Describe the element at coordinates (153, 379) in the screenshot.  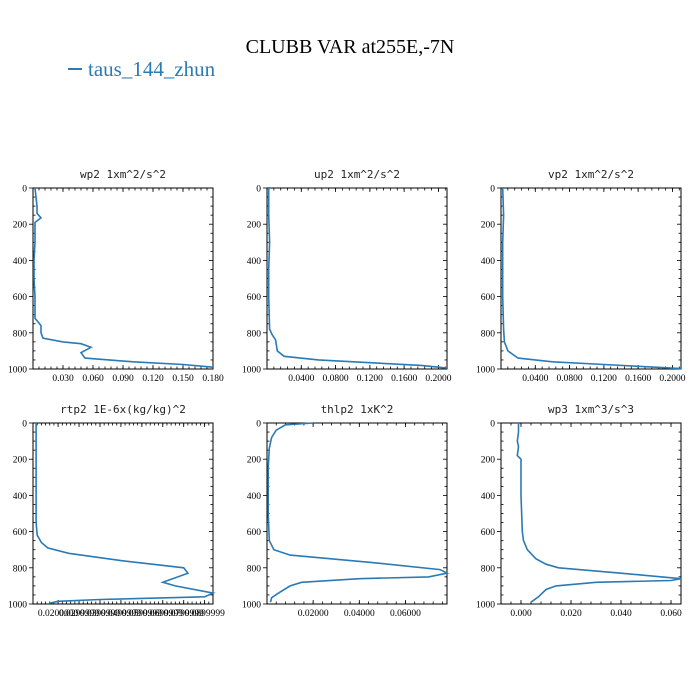
I see `x-tick-label: 0.120` at that location.